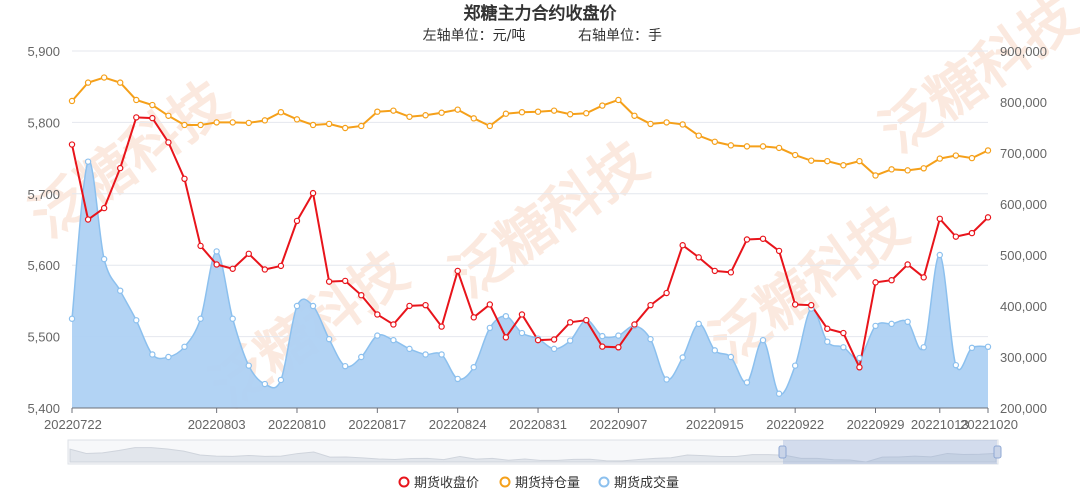 The image size is (1080, 494). I want to click on data-zoom-slider, so click(534, 452).